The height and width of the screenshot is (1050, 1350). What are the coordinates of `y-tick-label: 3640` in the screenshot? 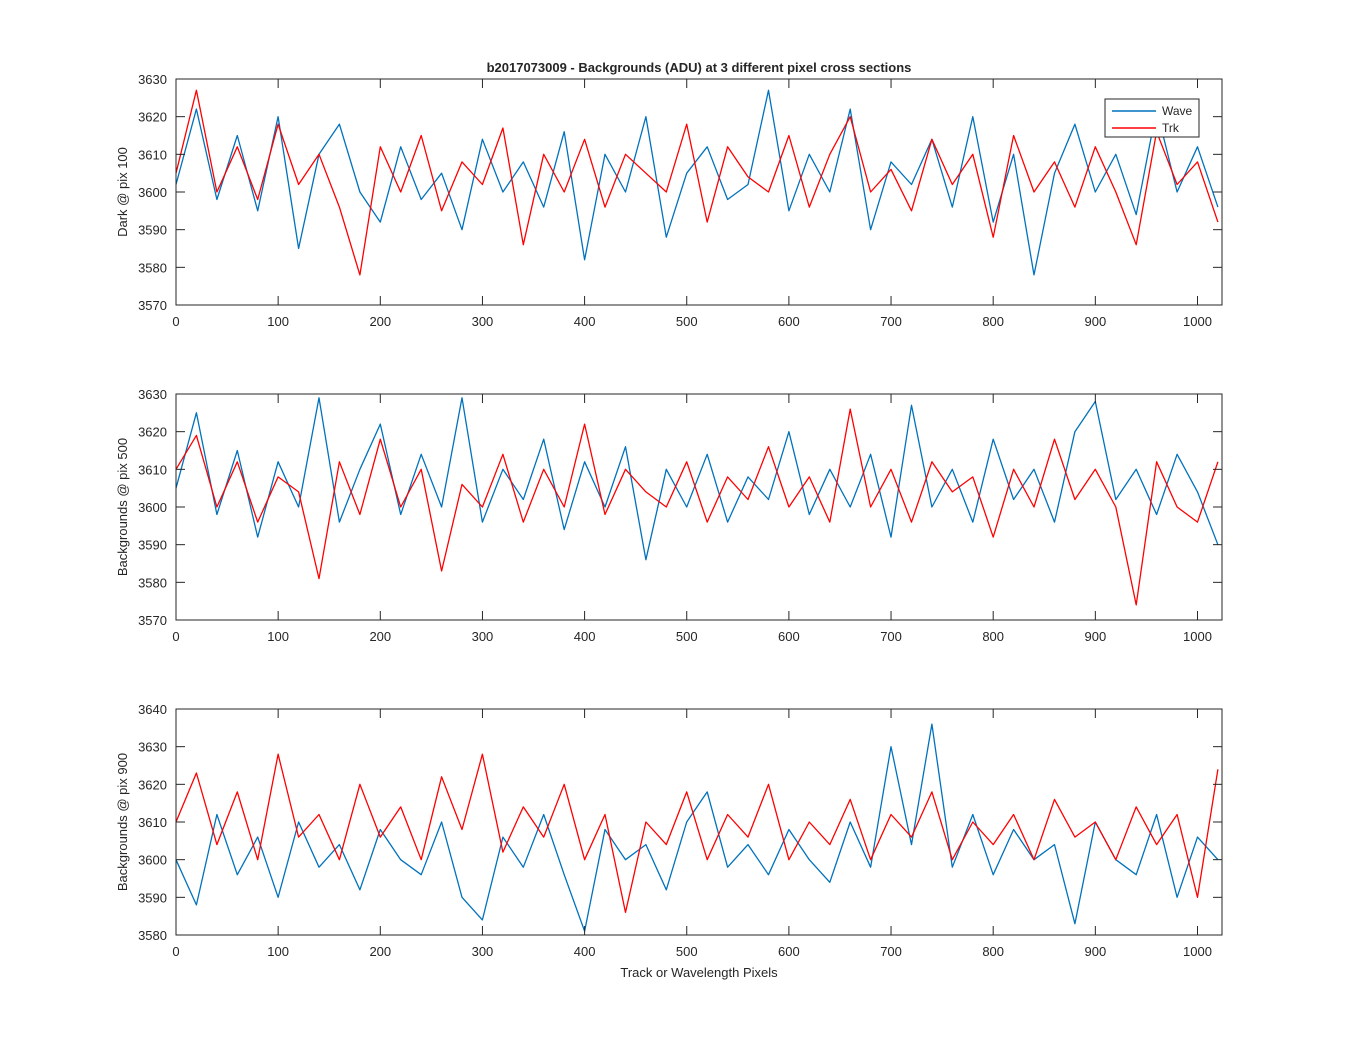 It's located at (152, 709).